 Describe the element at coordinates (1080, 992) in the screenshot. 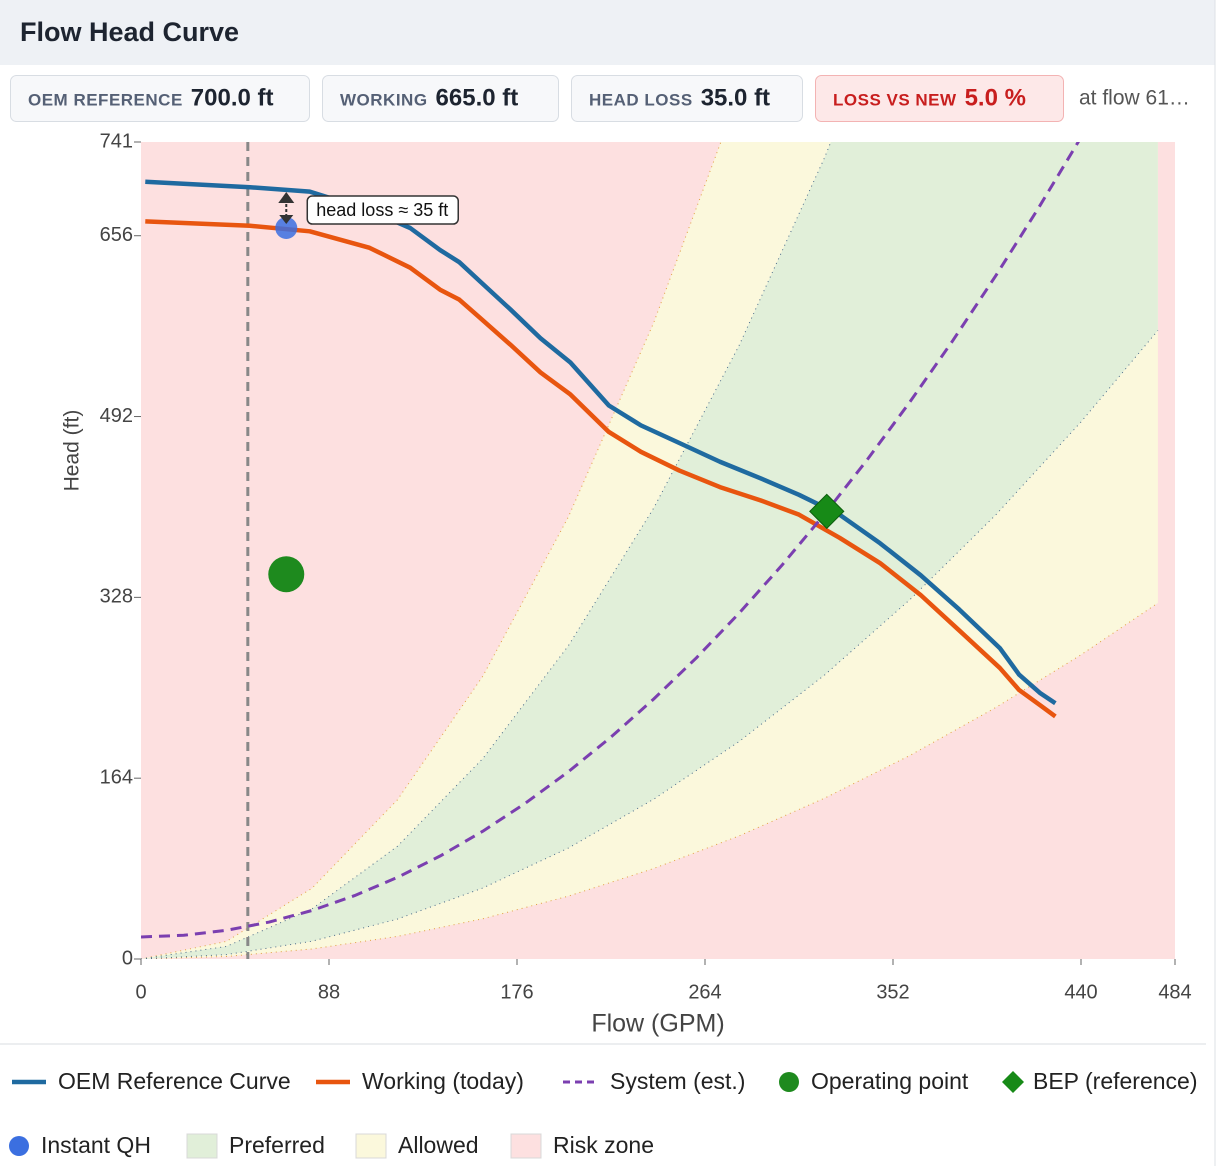

I see `x-tick-label: 440` at that location.